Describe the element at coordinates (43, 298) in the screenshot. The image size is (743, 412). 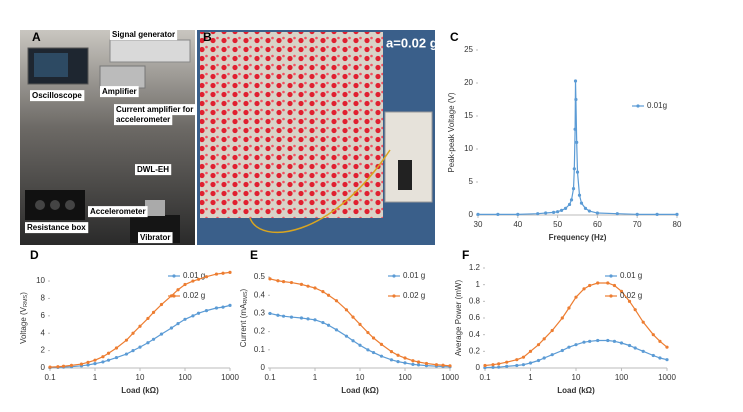
I see `y-tick-label: 8` at that location.